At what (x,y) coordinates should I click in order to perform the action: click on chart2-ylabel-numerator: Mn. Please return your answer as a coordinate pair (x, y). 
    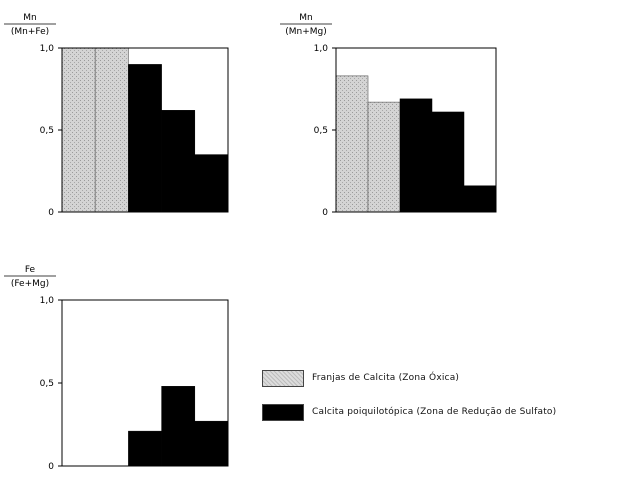
    Looking at the image, I should click on (305, 18).